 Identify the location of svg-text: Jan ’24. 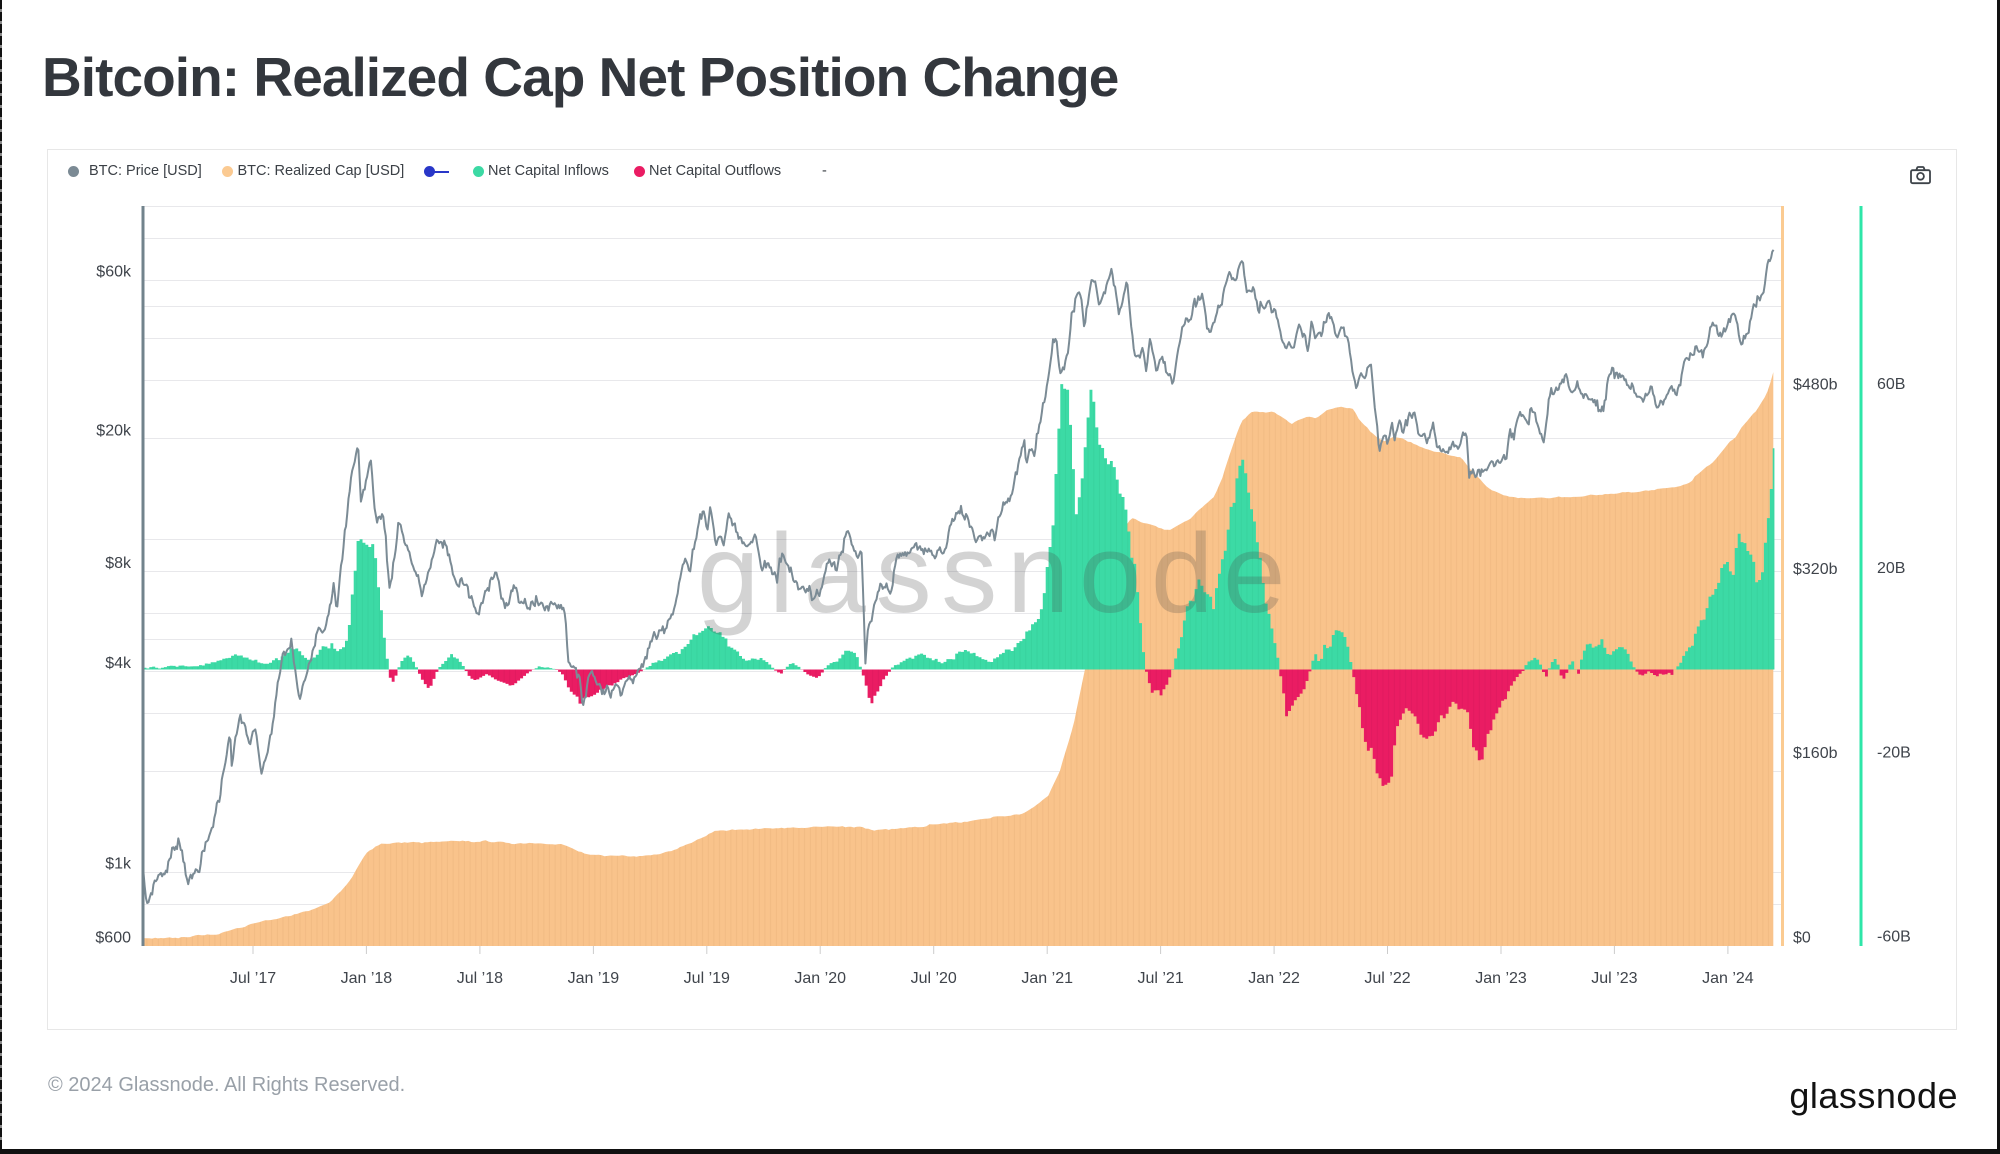
(1728, 978).